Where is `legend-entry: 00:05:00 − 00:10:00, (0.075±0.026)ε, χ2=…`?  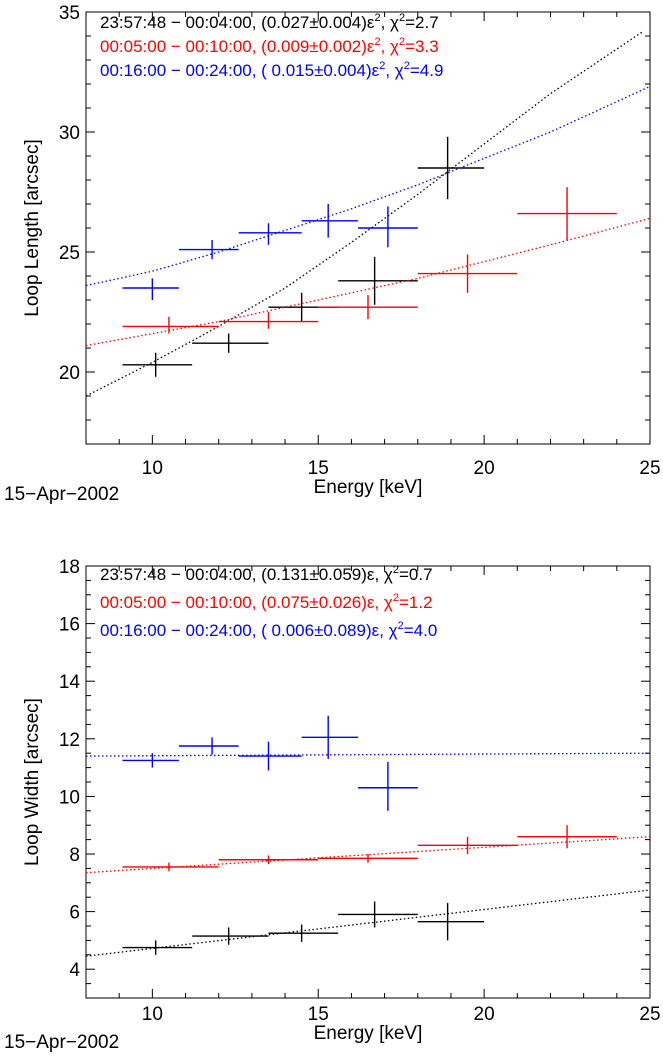 legend-entry: 00:05:00 − 00:10:00, (0.075±0.026)ε, χ2=… is located at coordinates (266, 602).